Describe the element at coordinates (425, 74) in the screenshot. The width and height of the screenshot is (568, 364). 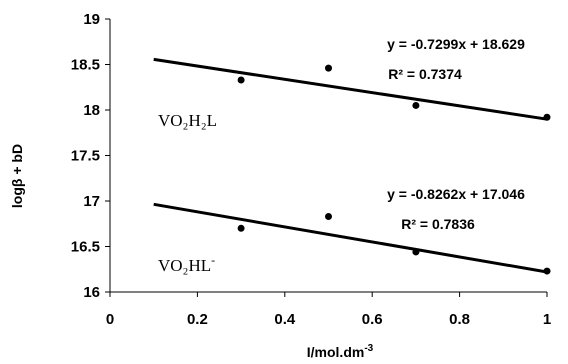
I see `series-1-r2: R² = 0.7374` at that location.